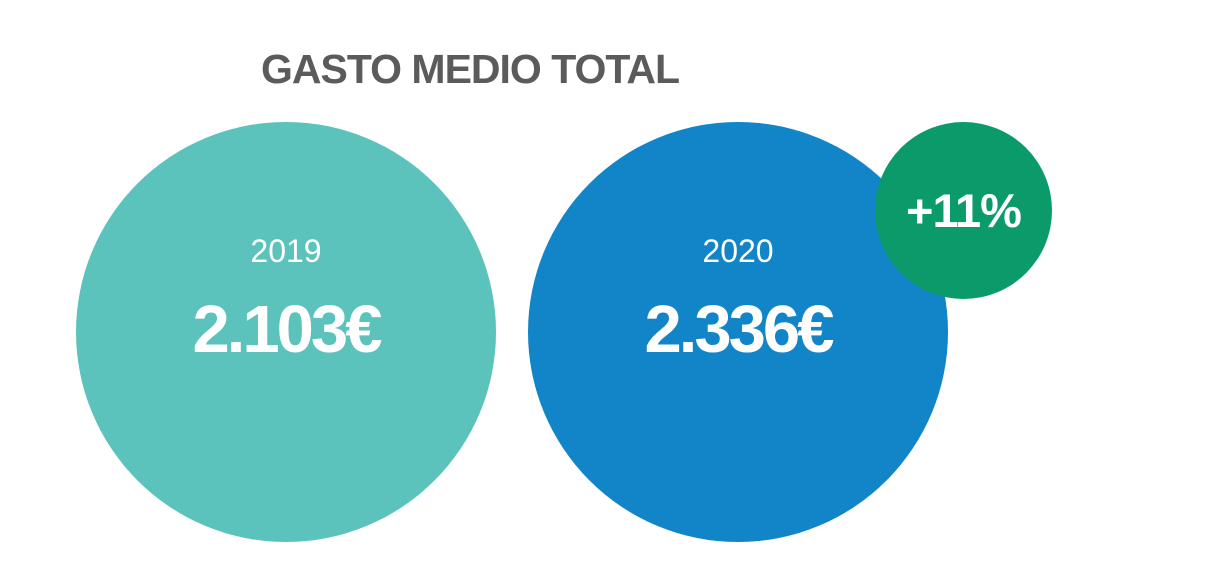 The image size is (1217, 562). Describe the element at coordinates (470, 69) in the screenshot. I see `chart-title: GASTO MEDIO TOTAL` at that location.